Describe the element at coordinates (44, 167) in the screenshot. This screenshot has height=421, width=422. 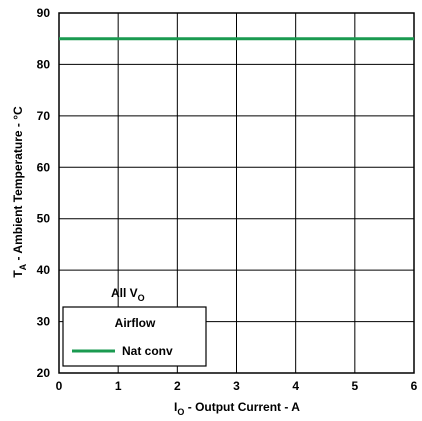
I see `y-tick-label-4: 60` at that location.